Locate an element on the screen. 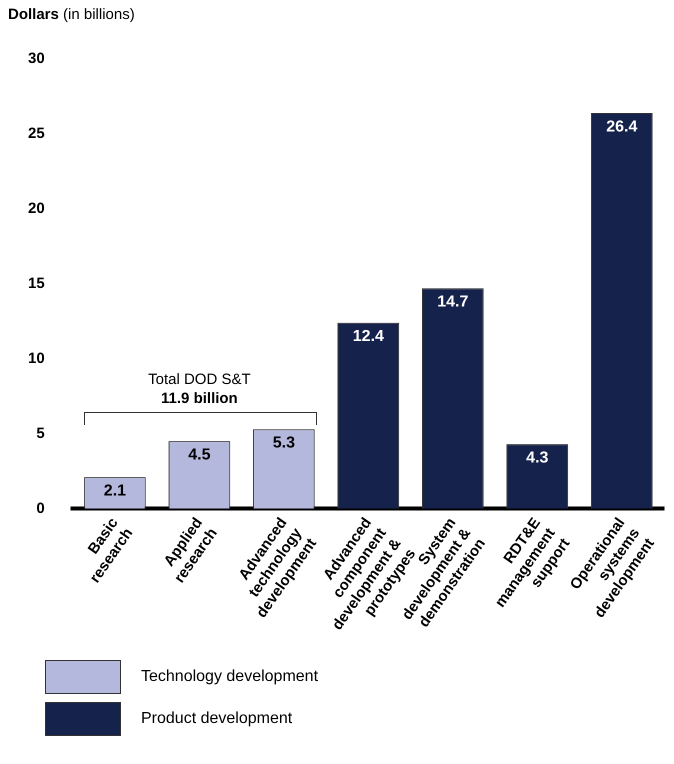  y-tick-label: 30 is located at coordinates (36, 59).